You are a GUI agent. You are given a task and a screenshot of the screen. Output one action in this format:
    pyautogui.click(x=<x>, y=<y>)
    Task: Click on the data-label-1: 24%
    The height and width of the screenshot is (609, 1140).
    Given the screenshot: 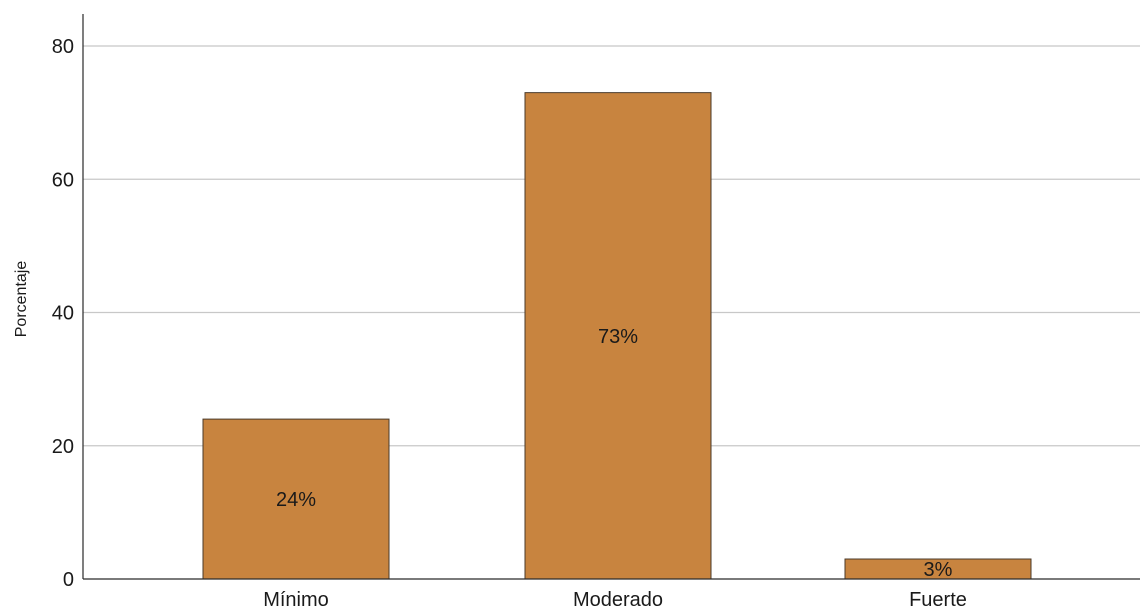 What is the action you would take?
    pyautogui.click(x=296, y=500)
    